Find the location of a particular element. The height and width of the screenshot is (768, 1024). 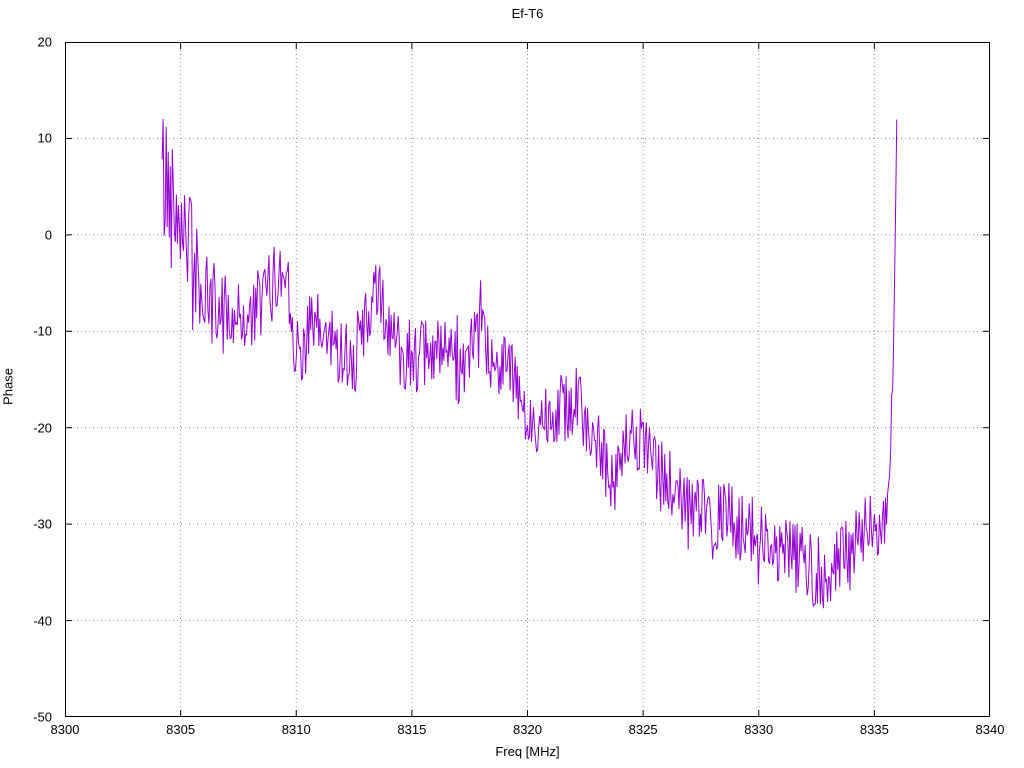

y-tick-label: -50 is located at coordinates (42, 717).